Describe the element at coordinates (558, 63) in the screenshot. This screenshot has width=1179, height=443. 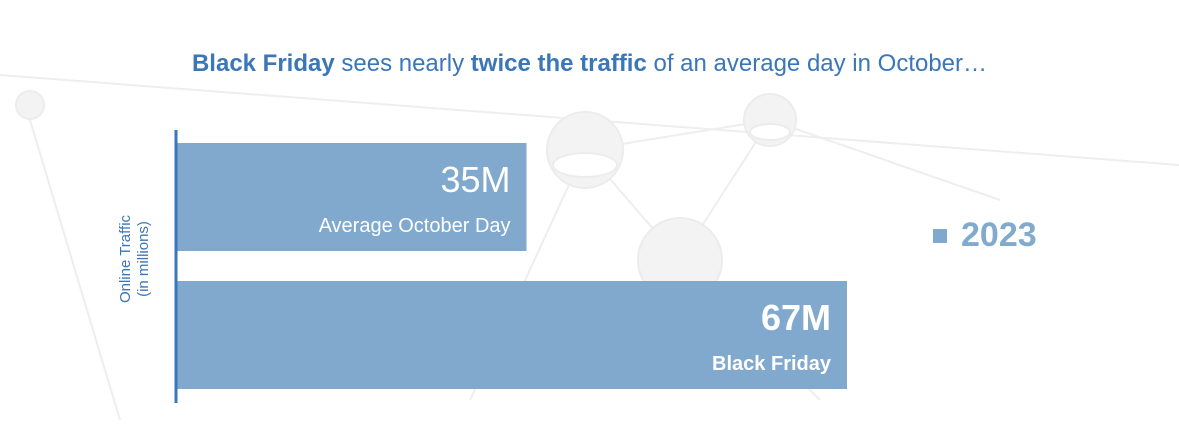
I see `title-highlight-twice-traffic: twice the traffic` at that location.